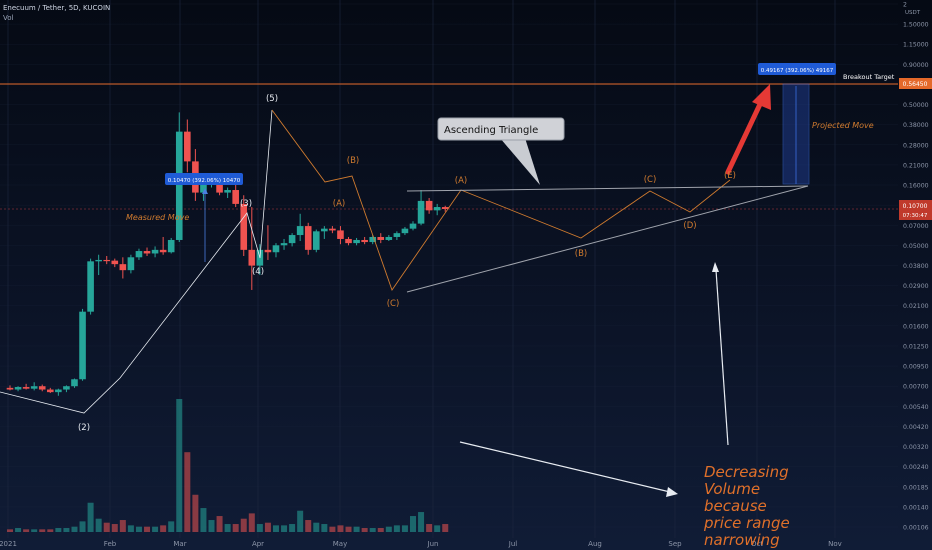 This screenshot has width=932, height=550. Describe the element at coordinates (110, 544) in the screenshot. I see `time-tick-1: Feb` at that location.